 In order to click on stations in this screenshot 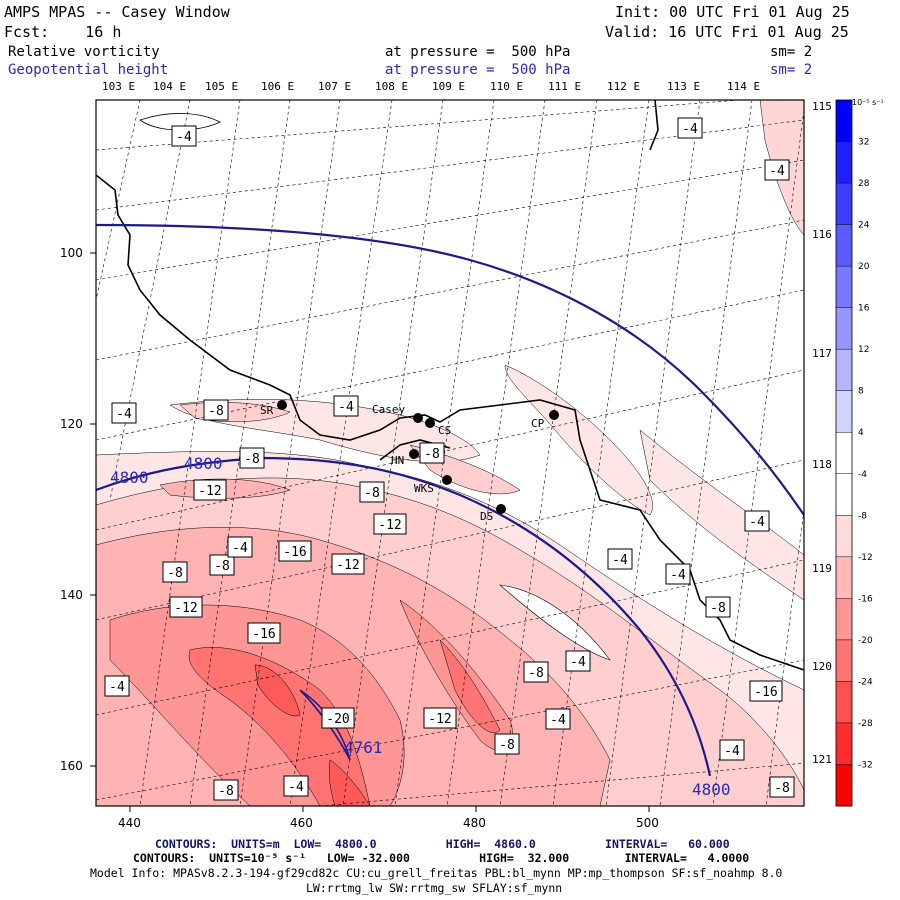, I will do `click(418, 457)`.